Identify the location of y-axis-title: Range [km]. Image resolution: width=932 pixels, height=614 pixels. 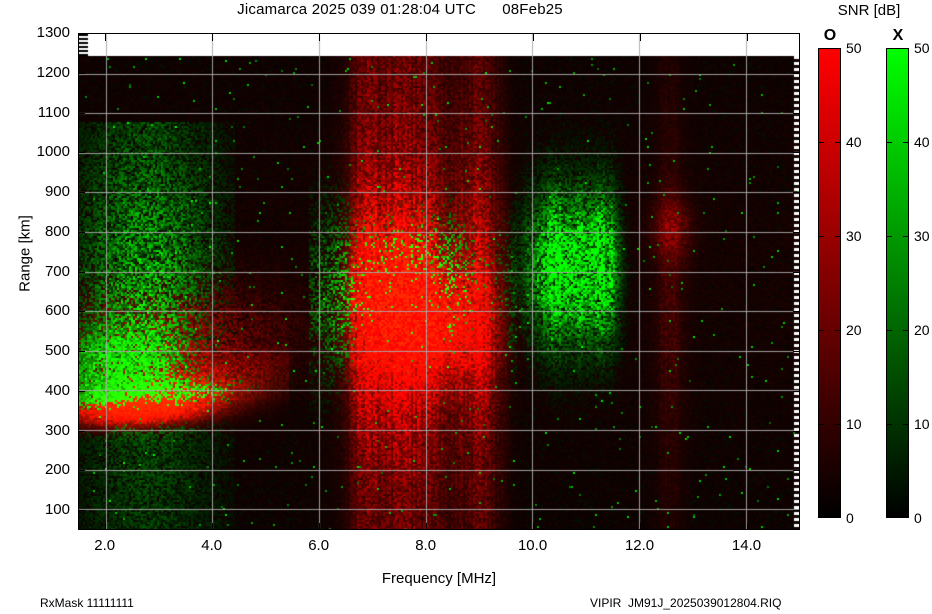
(25, 253).